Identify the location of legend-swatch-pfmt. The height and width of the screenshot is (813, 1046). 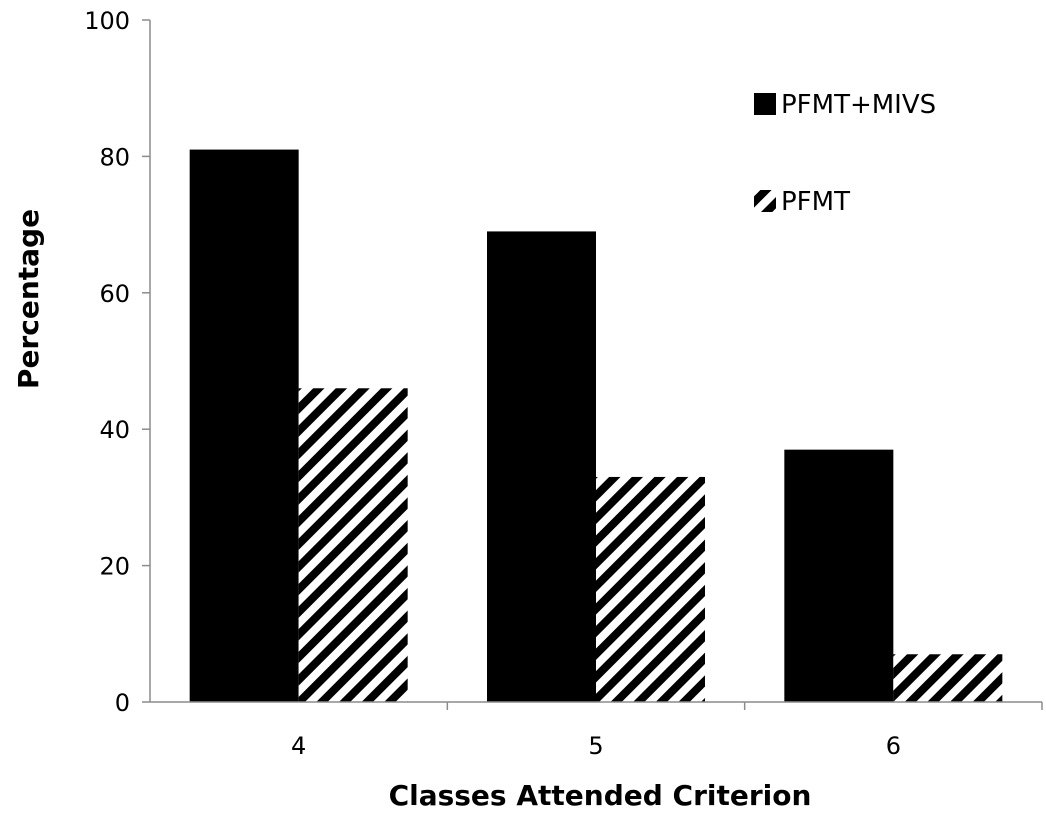
(765, 201).